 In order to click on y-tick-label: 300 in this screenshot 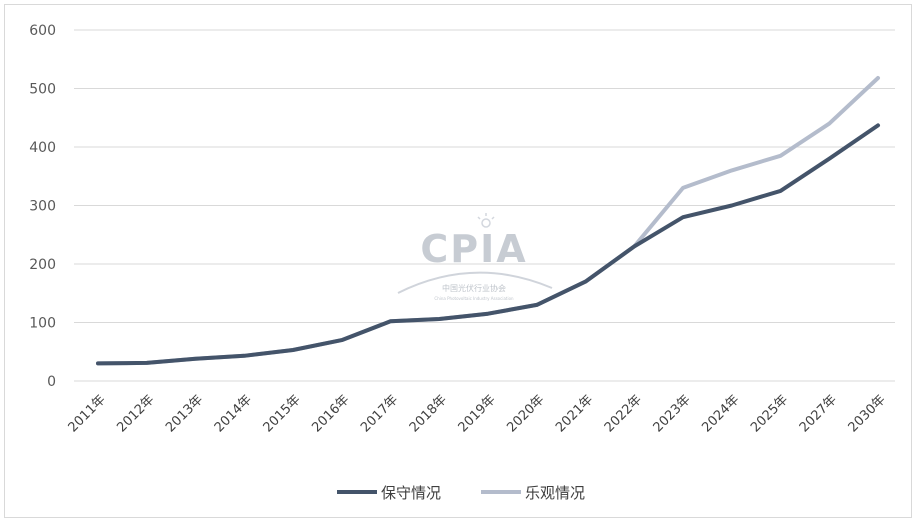, I will do `click(42, 207)`.